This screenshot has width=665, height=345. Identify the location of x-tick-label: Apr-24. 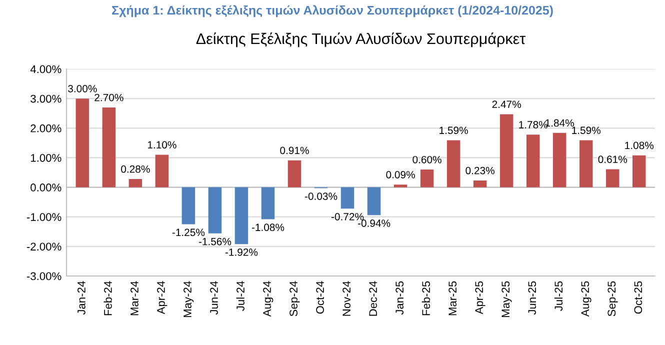
(162, 297).